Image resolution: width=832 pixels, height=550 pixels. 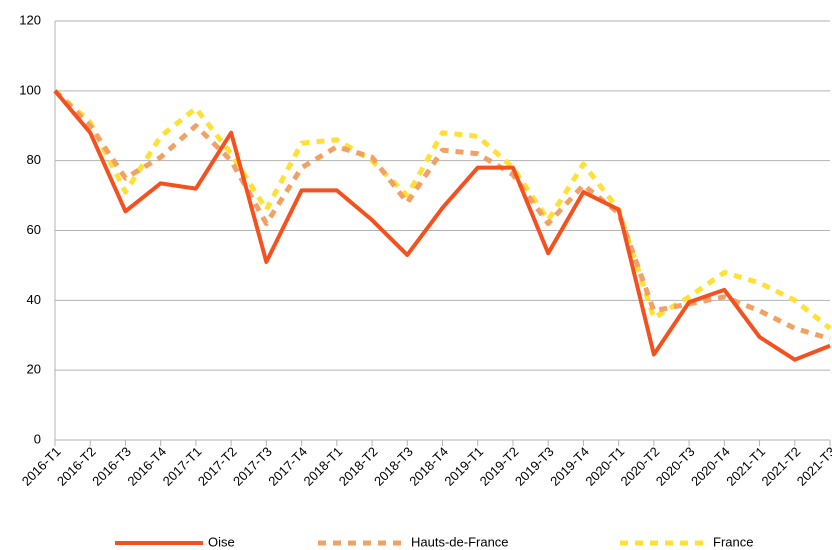 I want to click on y-tick-label: 40, so click(x=34, y=299).